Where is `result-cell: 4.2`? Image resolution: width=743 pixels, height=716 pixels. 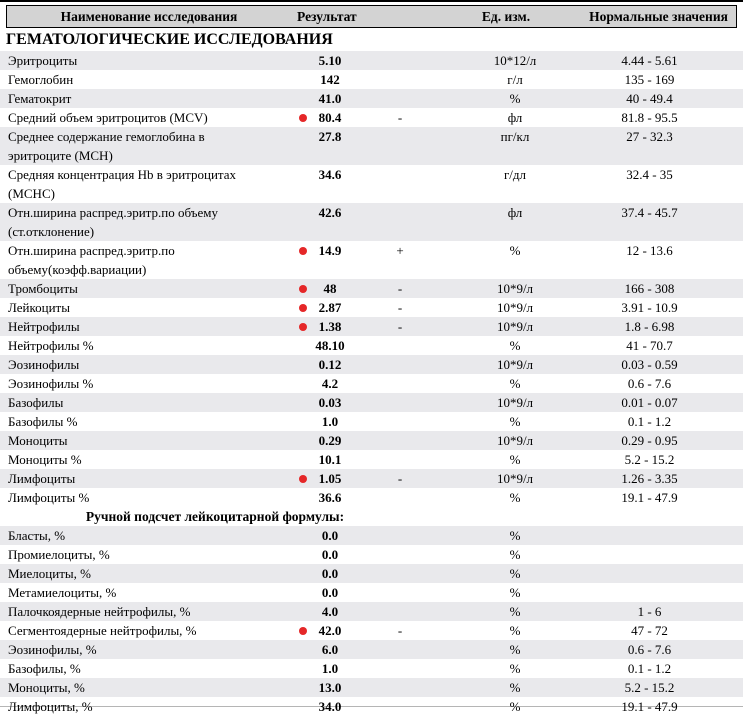 result-cell: 4.2 is located at coordinates (330, 383).